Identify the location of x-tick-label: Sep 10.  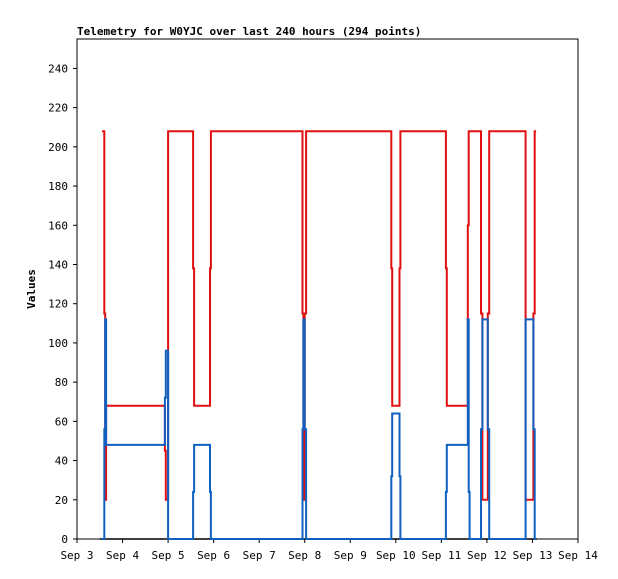
(396, 555).